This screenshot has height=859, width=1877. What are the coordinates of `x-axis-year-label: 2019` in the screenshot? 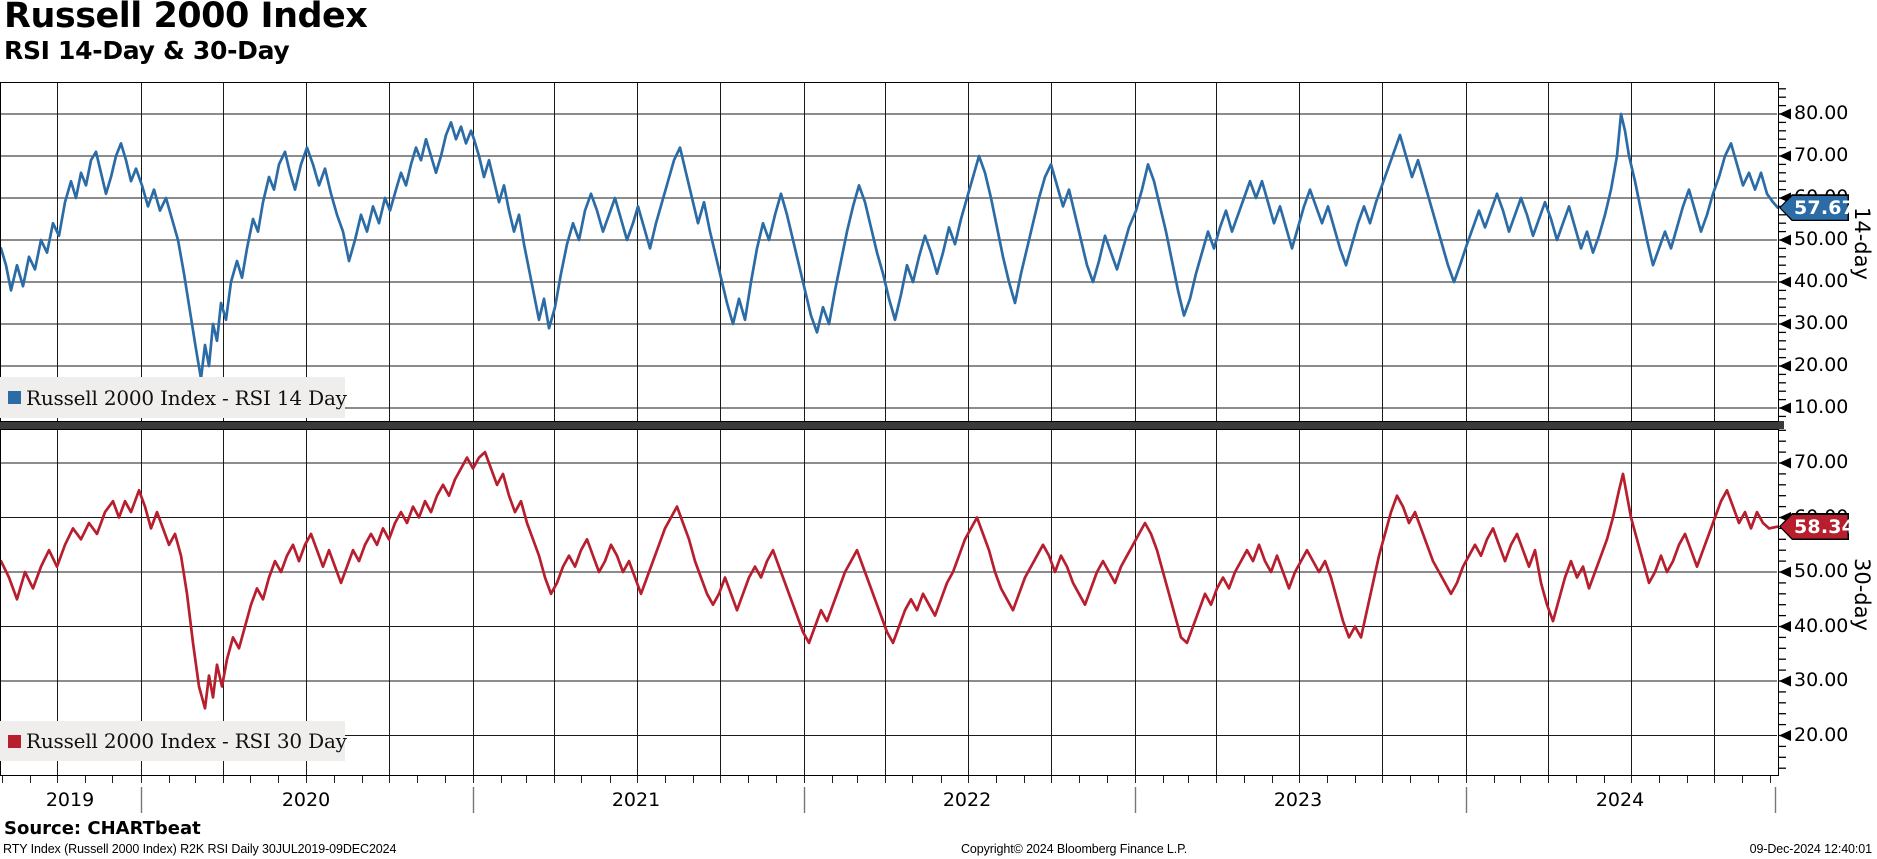 It's located at (70, 800).